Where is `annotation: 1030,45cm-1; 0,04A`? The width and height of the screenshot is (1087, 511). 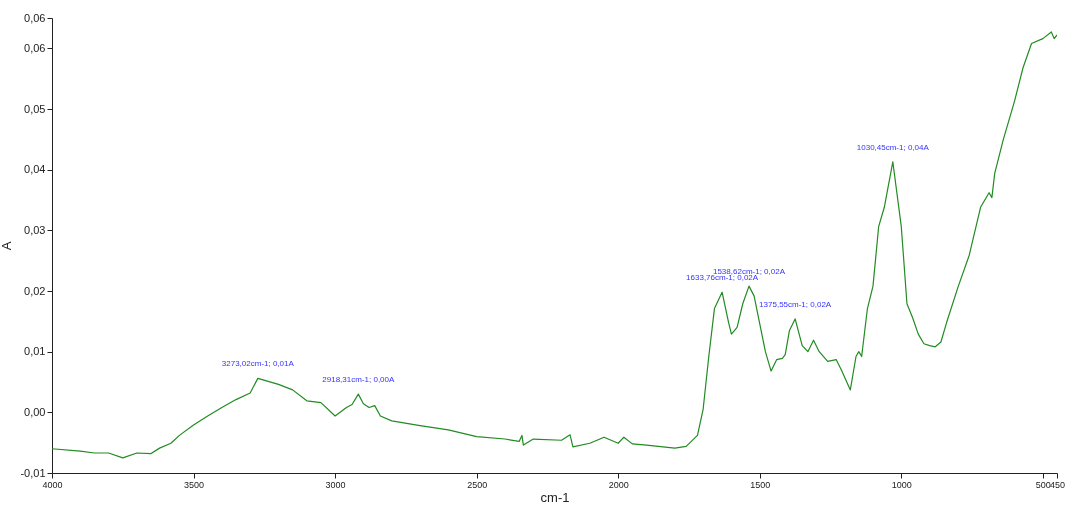 annotation: 1030,45cm-1; 0,04A is located at coordinates (893, 147).